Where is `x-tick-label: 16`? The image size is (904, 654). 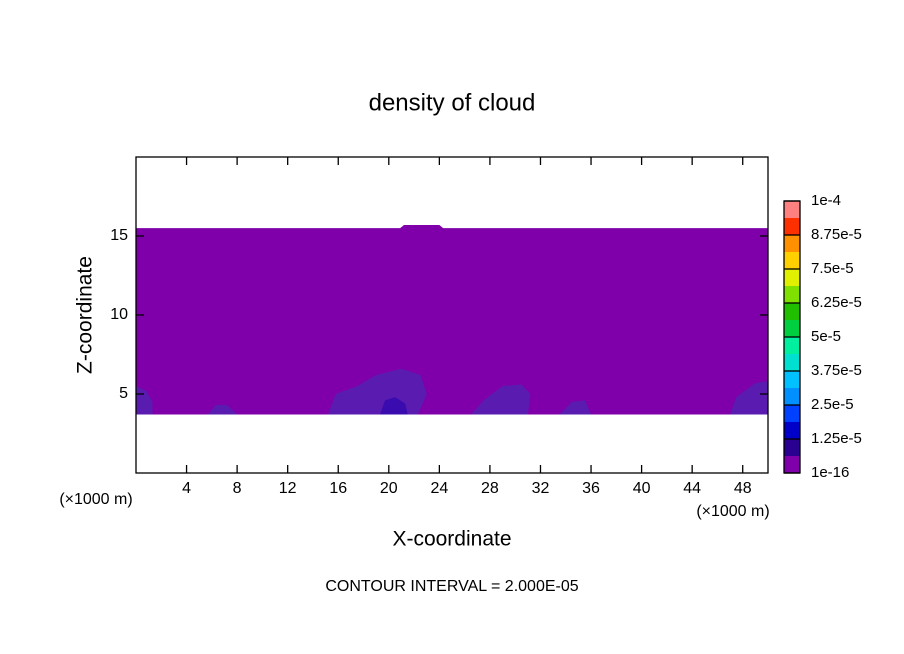 x-tick-label: 16 is located at coordinates (338, 488).